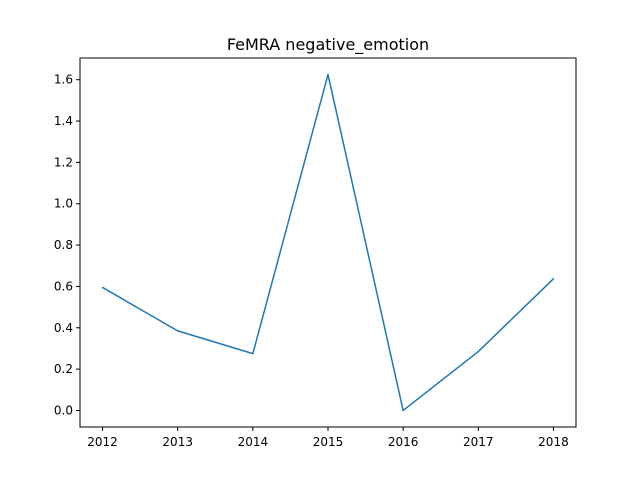 The height and width of the screenshot is (480, 640). Describe the element at coordinates (328, 442) in the screenshot. I see `x-tick-label: 2015` at that location.